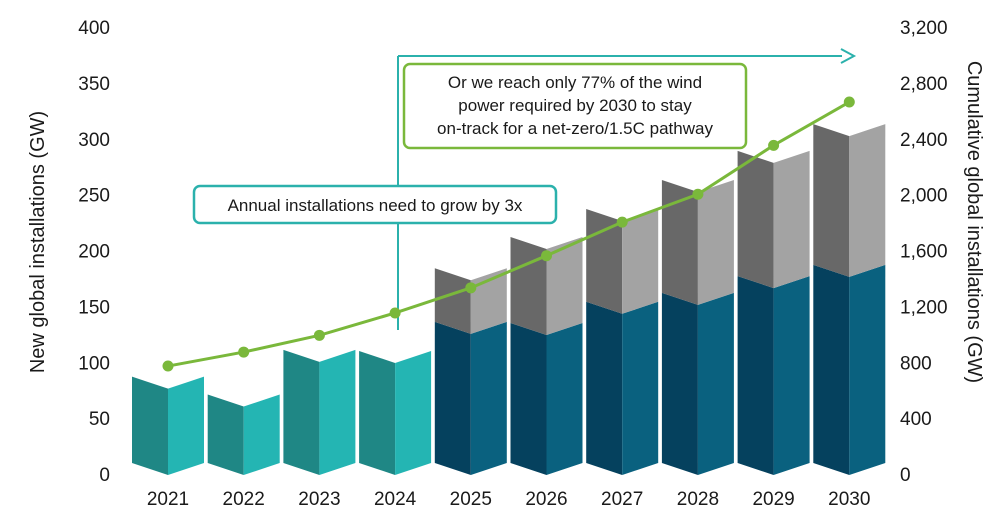 This screenshot has width=1000, height=517. I want to click on bar-historical-2023-left-face, so click(301, 412).